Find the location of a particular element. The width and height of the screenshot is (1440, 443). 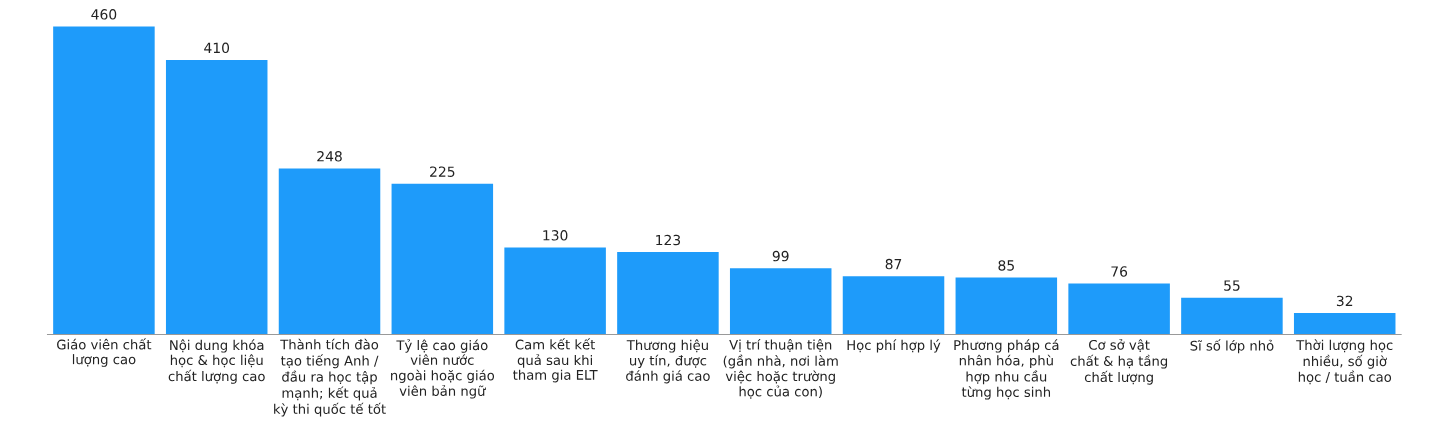

x-tick-label: Thương hiệu uy tín, được đánh giá cao is located at coordinates (668, 361).